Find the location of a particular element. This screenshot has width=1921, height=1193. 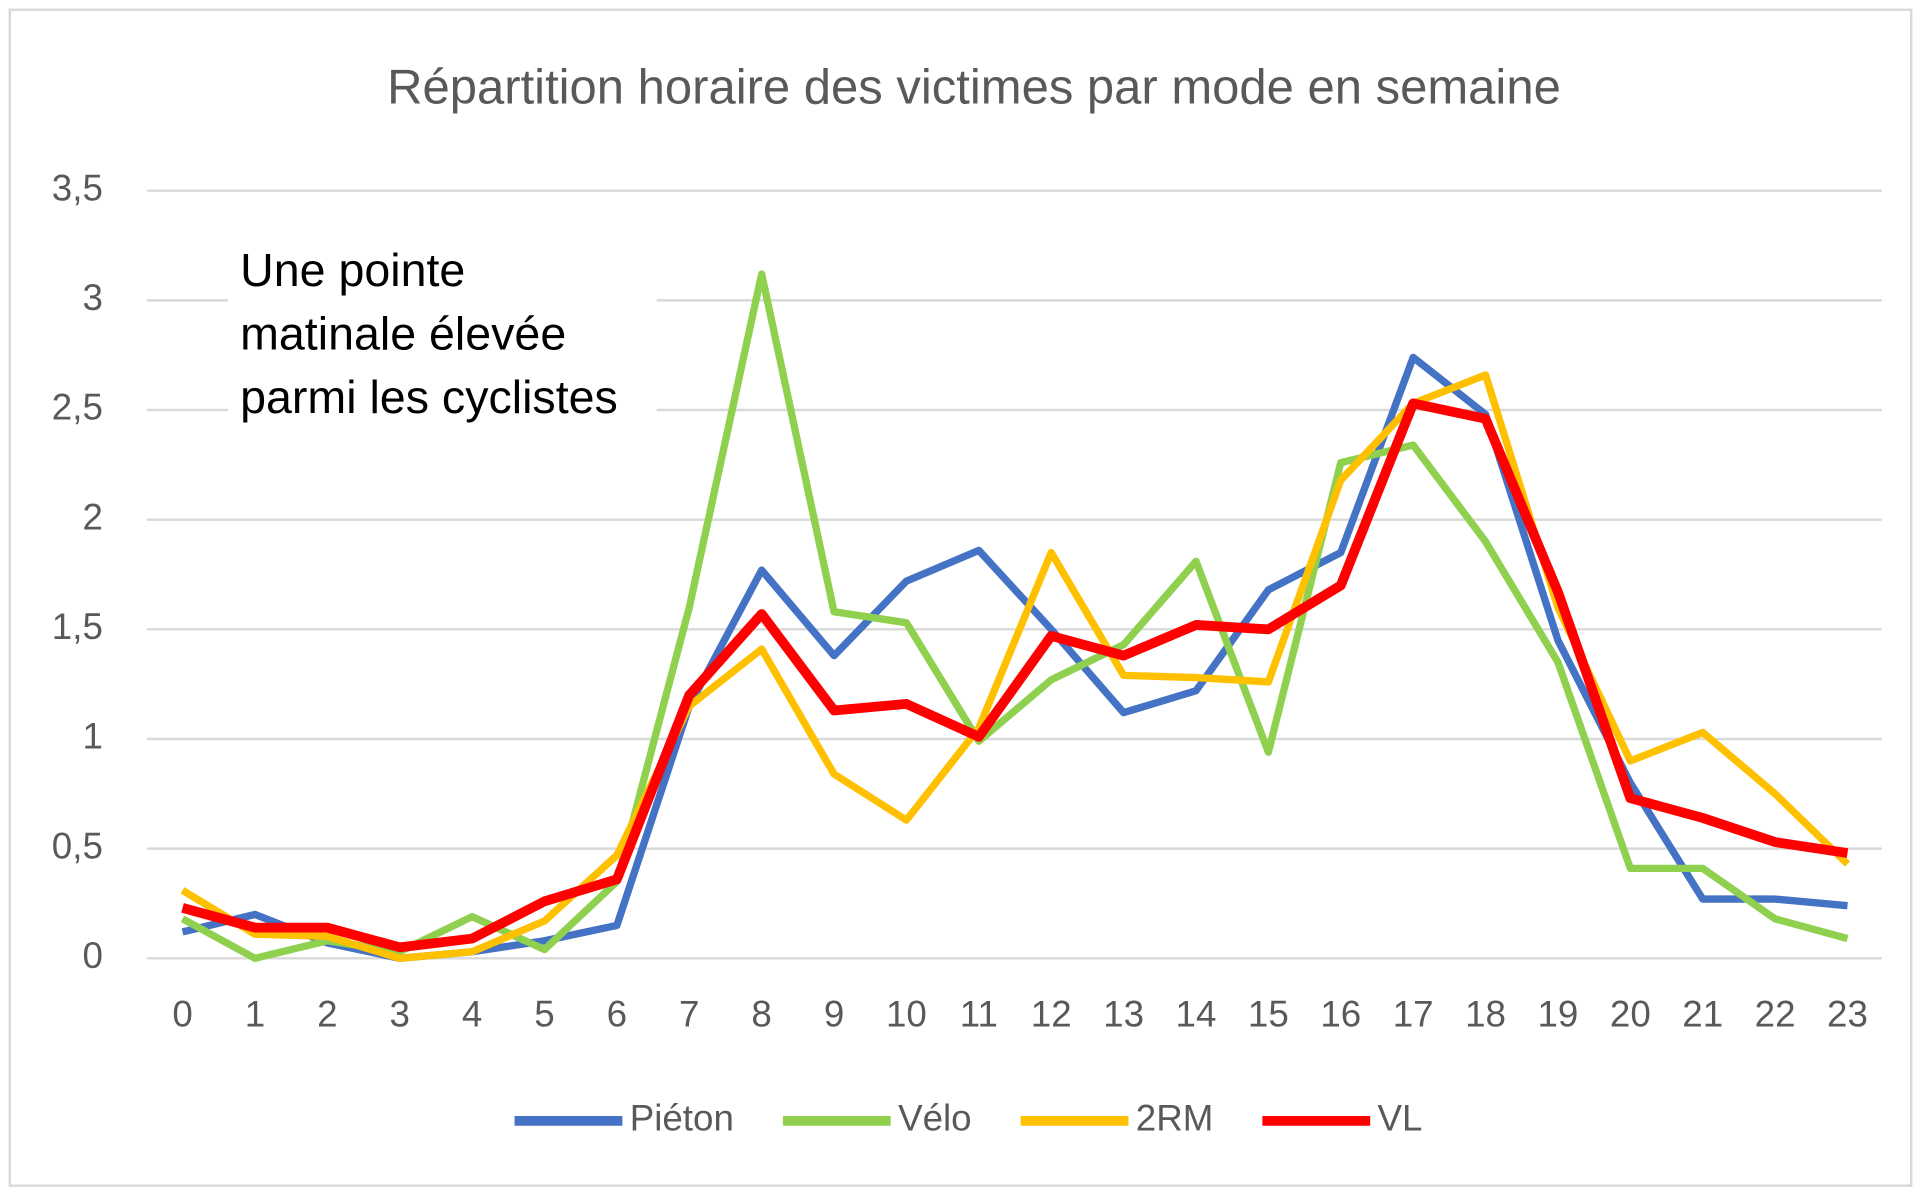

x-tick-label: 9 is located at coordinates (834, 1014).